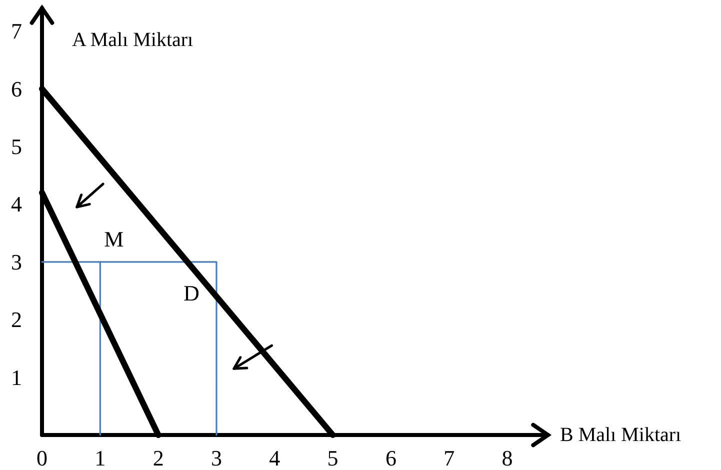  I want to click on y-axis-title: A Malı Miktarı, so click(133, 40).